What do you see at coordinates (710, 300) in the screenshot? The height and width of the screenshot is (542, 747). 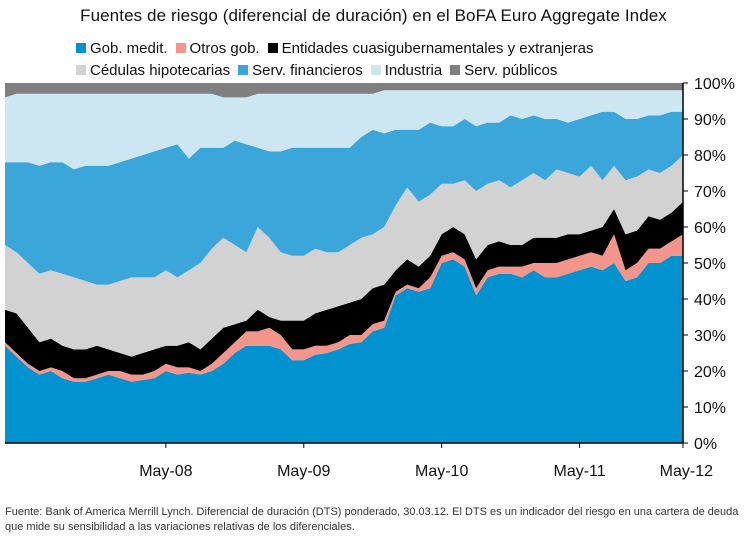 I see `y-tick-label: 40%` at bounding box center [710, 300].